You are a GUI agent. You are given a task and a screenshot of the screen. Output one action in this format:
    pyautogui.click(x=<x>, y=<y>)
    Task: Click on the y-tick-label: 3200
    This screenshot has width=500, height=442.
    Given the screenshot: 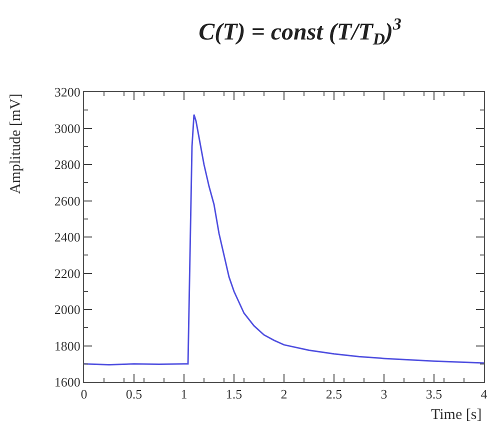 What is the action you would take?
    pyautogui.click(x=67, y=92)
    